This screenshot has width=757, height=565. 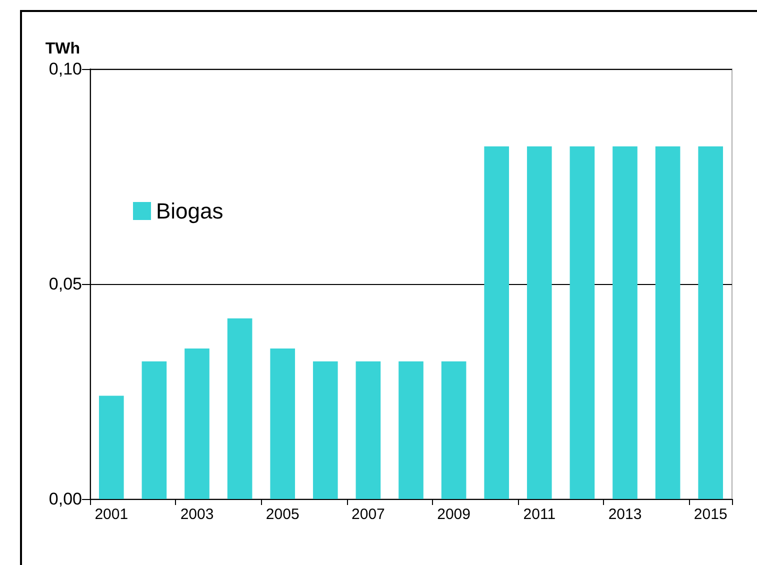 I want to click on y-axis-title: TWh, so click(x=62, y=49).